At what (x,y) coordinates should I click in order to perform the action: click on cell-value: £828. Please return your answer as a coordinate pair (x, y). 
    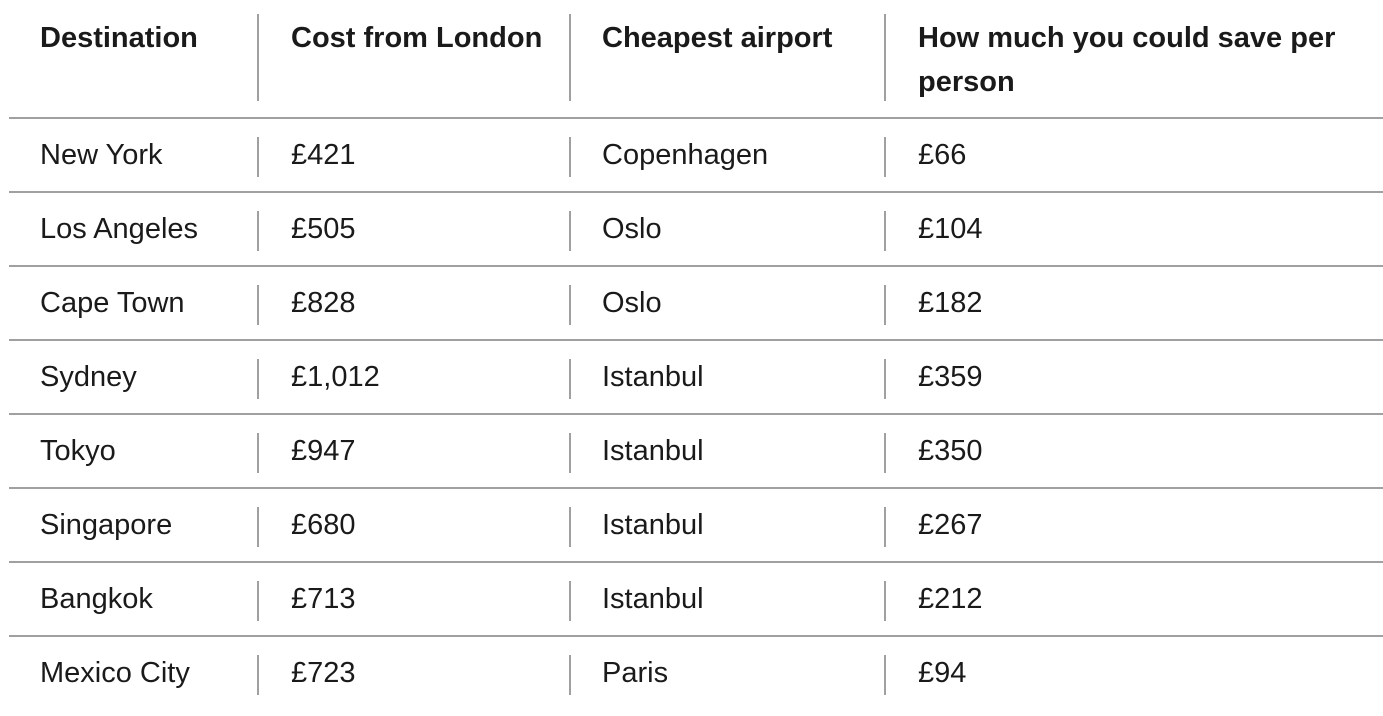
    Looking at the image, I should click on (323, 303).